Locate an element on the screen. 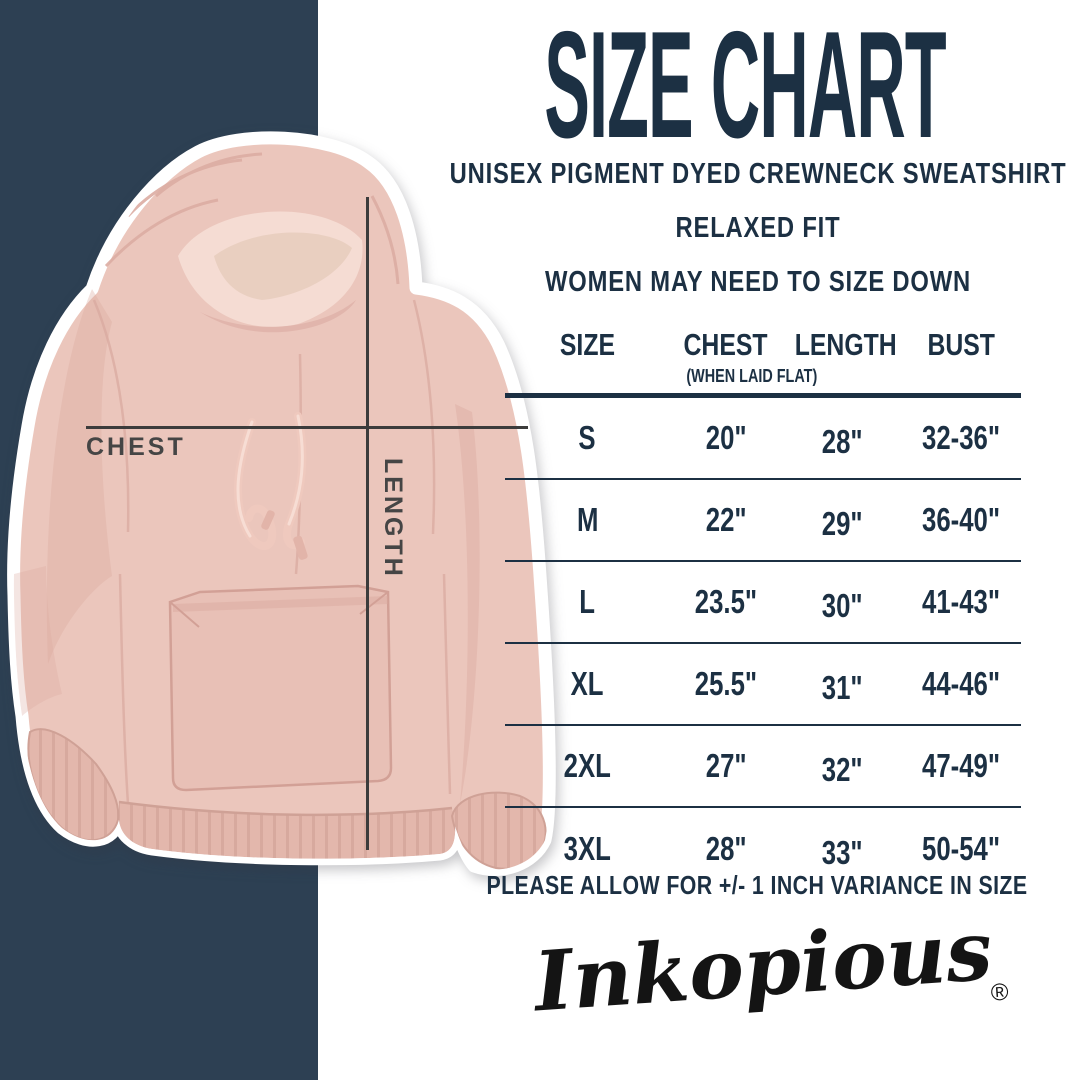 This screenshot has height=1080, width=1080. table-header-rule is located at coordinates (763, 395).